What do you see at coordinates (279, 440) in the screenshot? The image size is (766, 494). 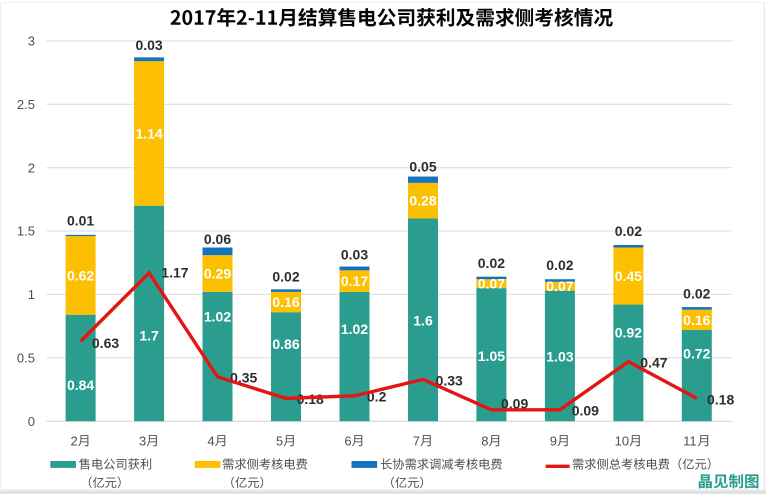 I see `svg-text: 5` at bounding box center [279, 440].